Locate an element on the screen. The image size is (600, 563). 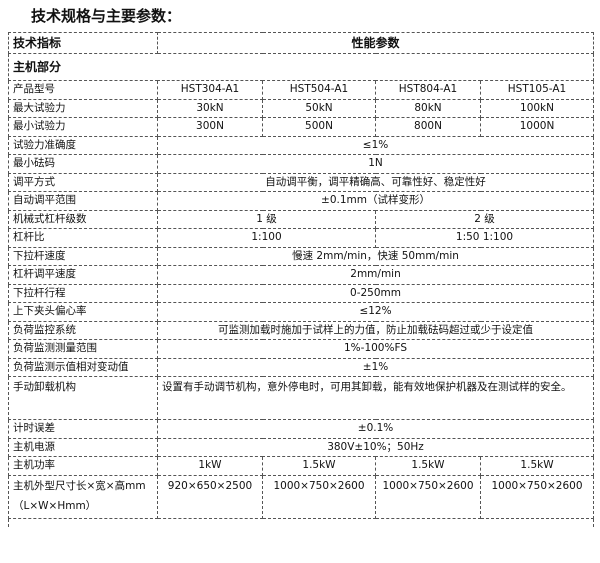
table-row: 下拉杆行程 0-250mm is located at coordinates (301, 293).